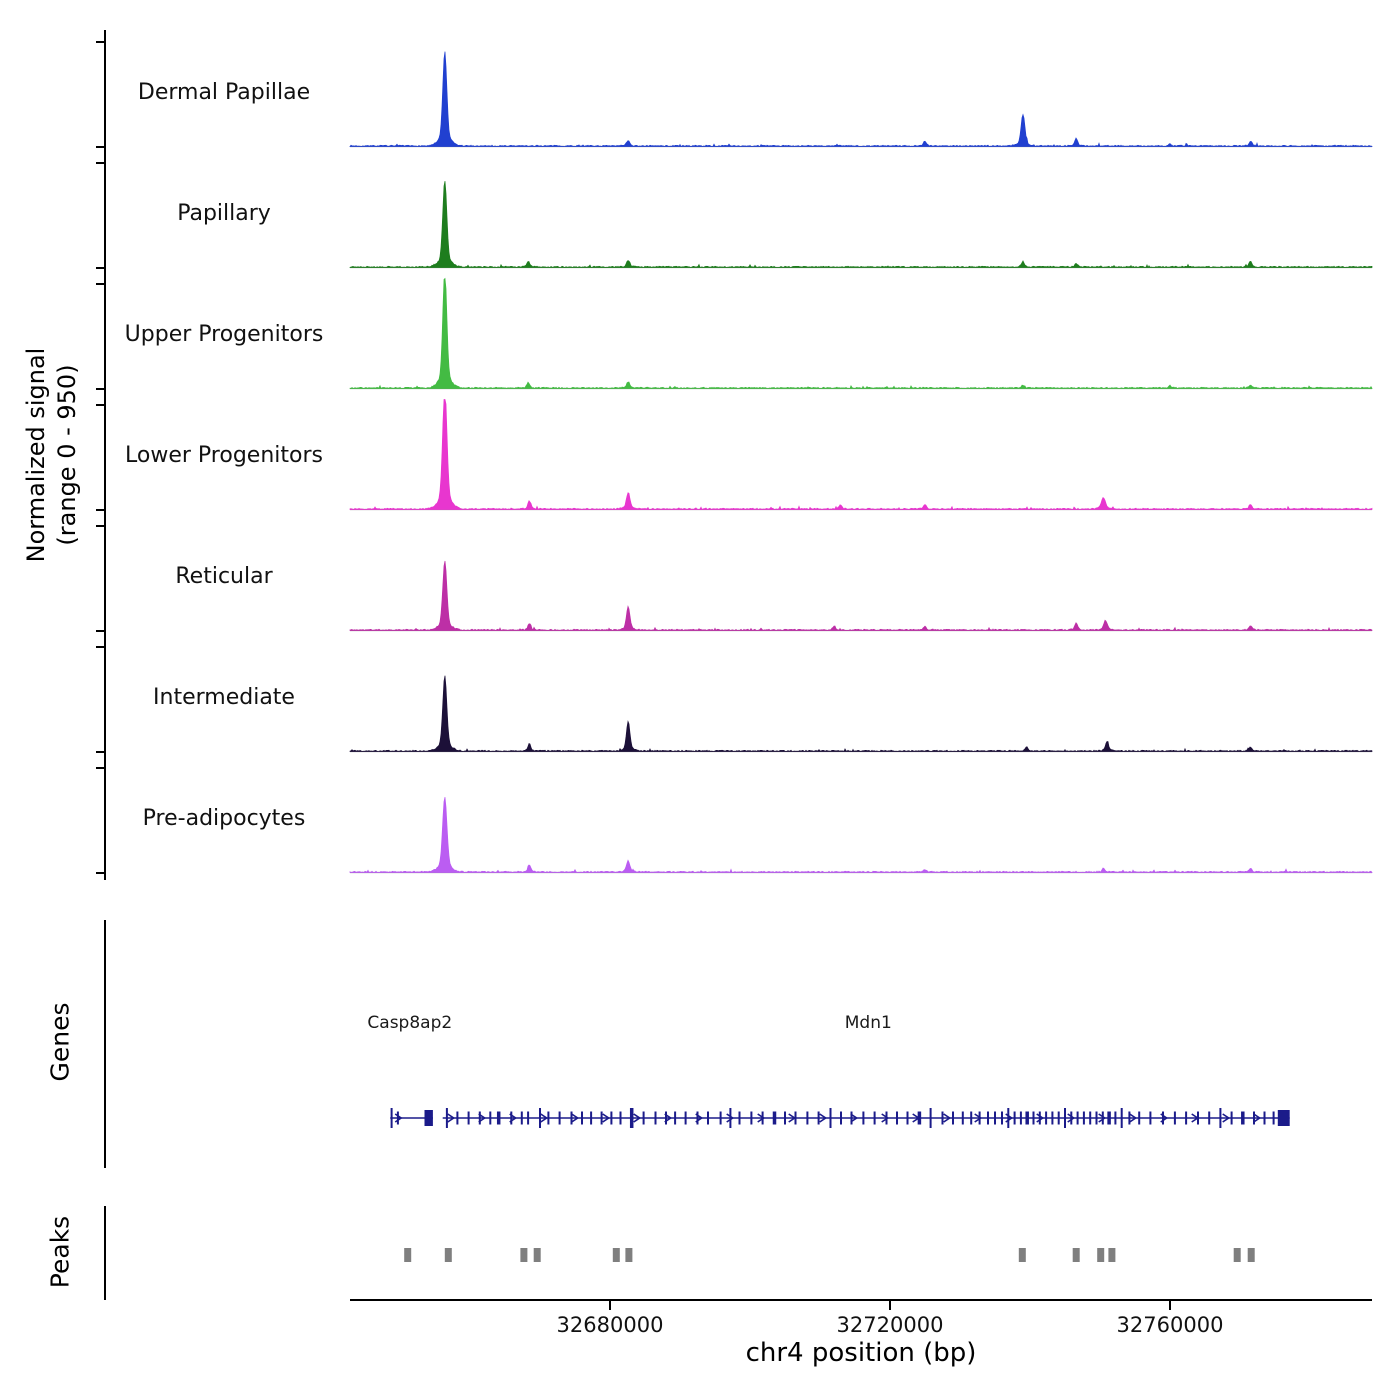  Describe the element at coordinates (224, 334) in the screenshot. I see `track-label-upper-progenitors: Upper Progenitors` at that location.